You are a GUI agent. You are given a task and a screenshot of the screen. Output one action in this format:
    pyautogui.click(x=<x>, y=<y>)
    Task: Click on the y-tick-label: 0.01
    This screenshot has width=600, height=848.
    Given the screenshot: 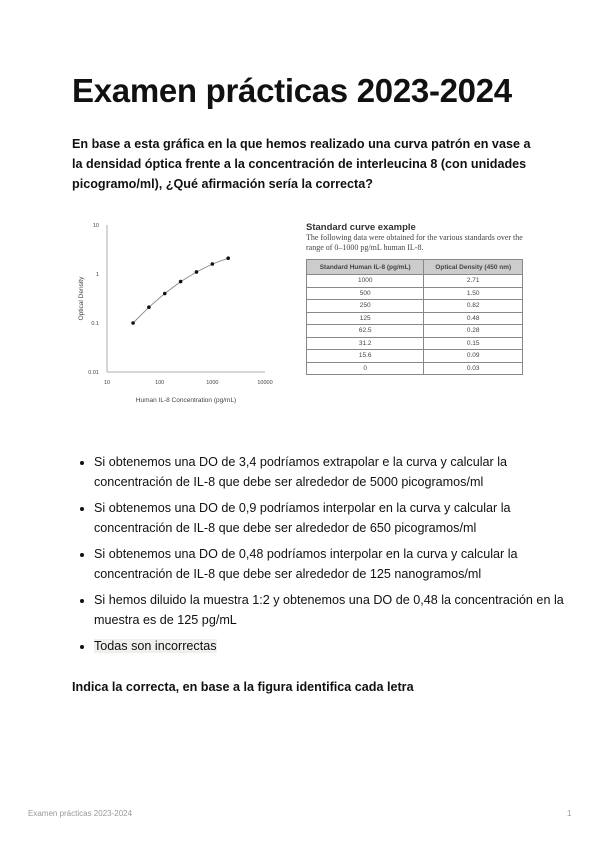 What is the action you would take?
    pyautogui.click(x=93, y=373)
    